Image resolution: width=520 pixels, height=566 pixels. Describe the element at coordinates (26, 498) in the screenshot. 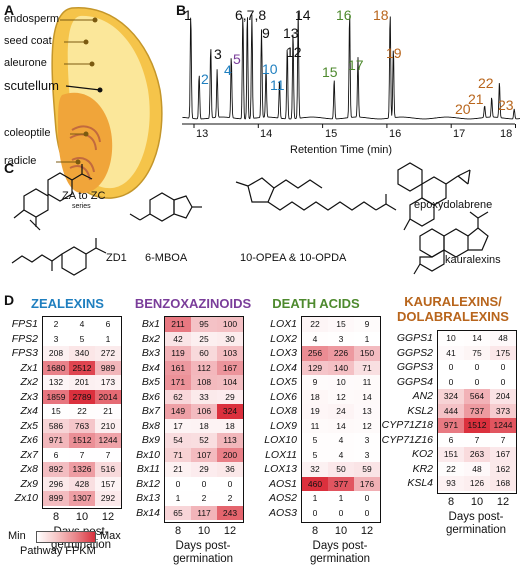

I see `gene-label: Zx10` at that location.